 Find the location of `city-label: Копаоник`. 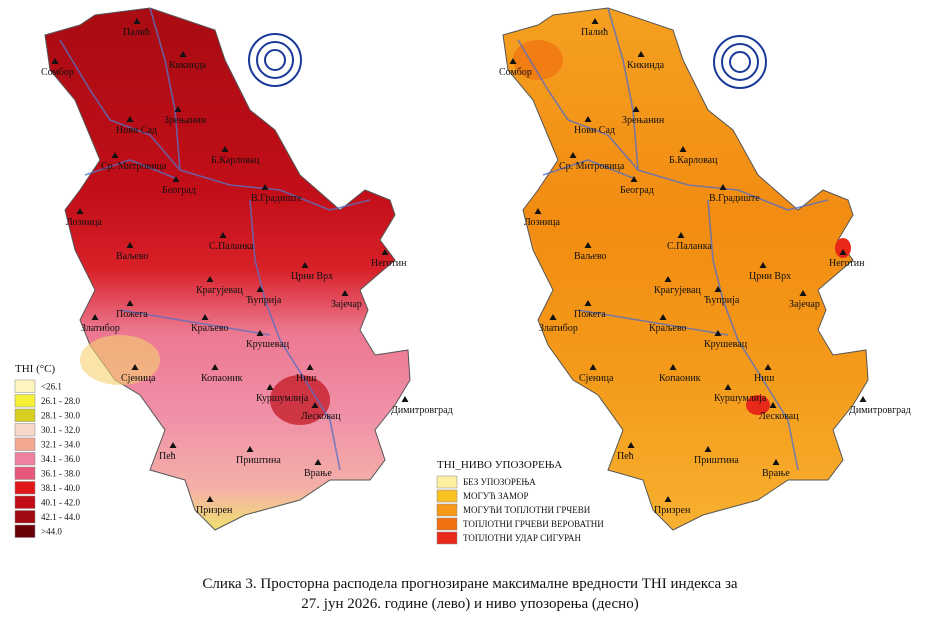

city-label: Копаоник is located at coordinates (680, 378).